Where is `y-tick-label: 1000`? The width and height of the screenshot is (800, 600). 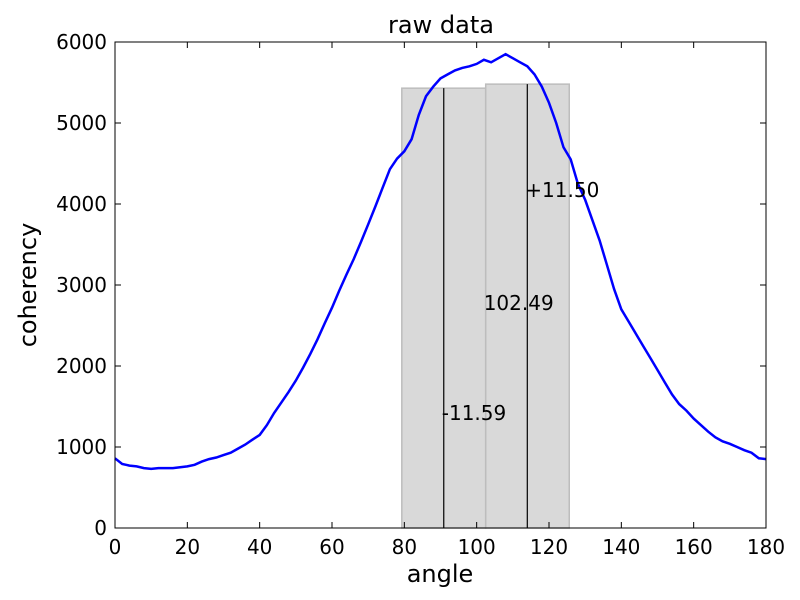 y-tick-label: 1000 is located at coordinates (81, 447).